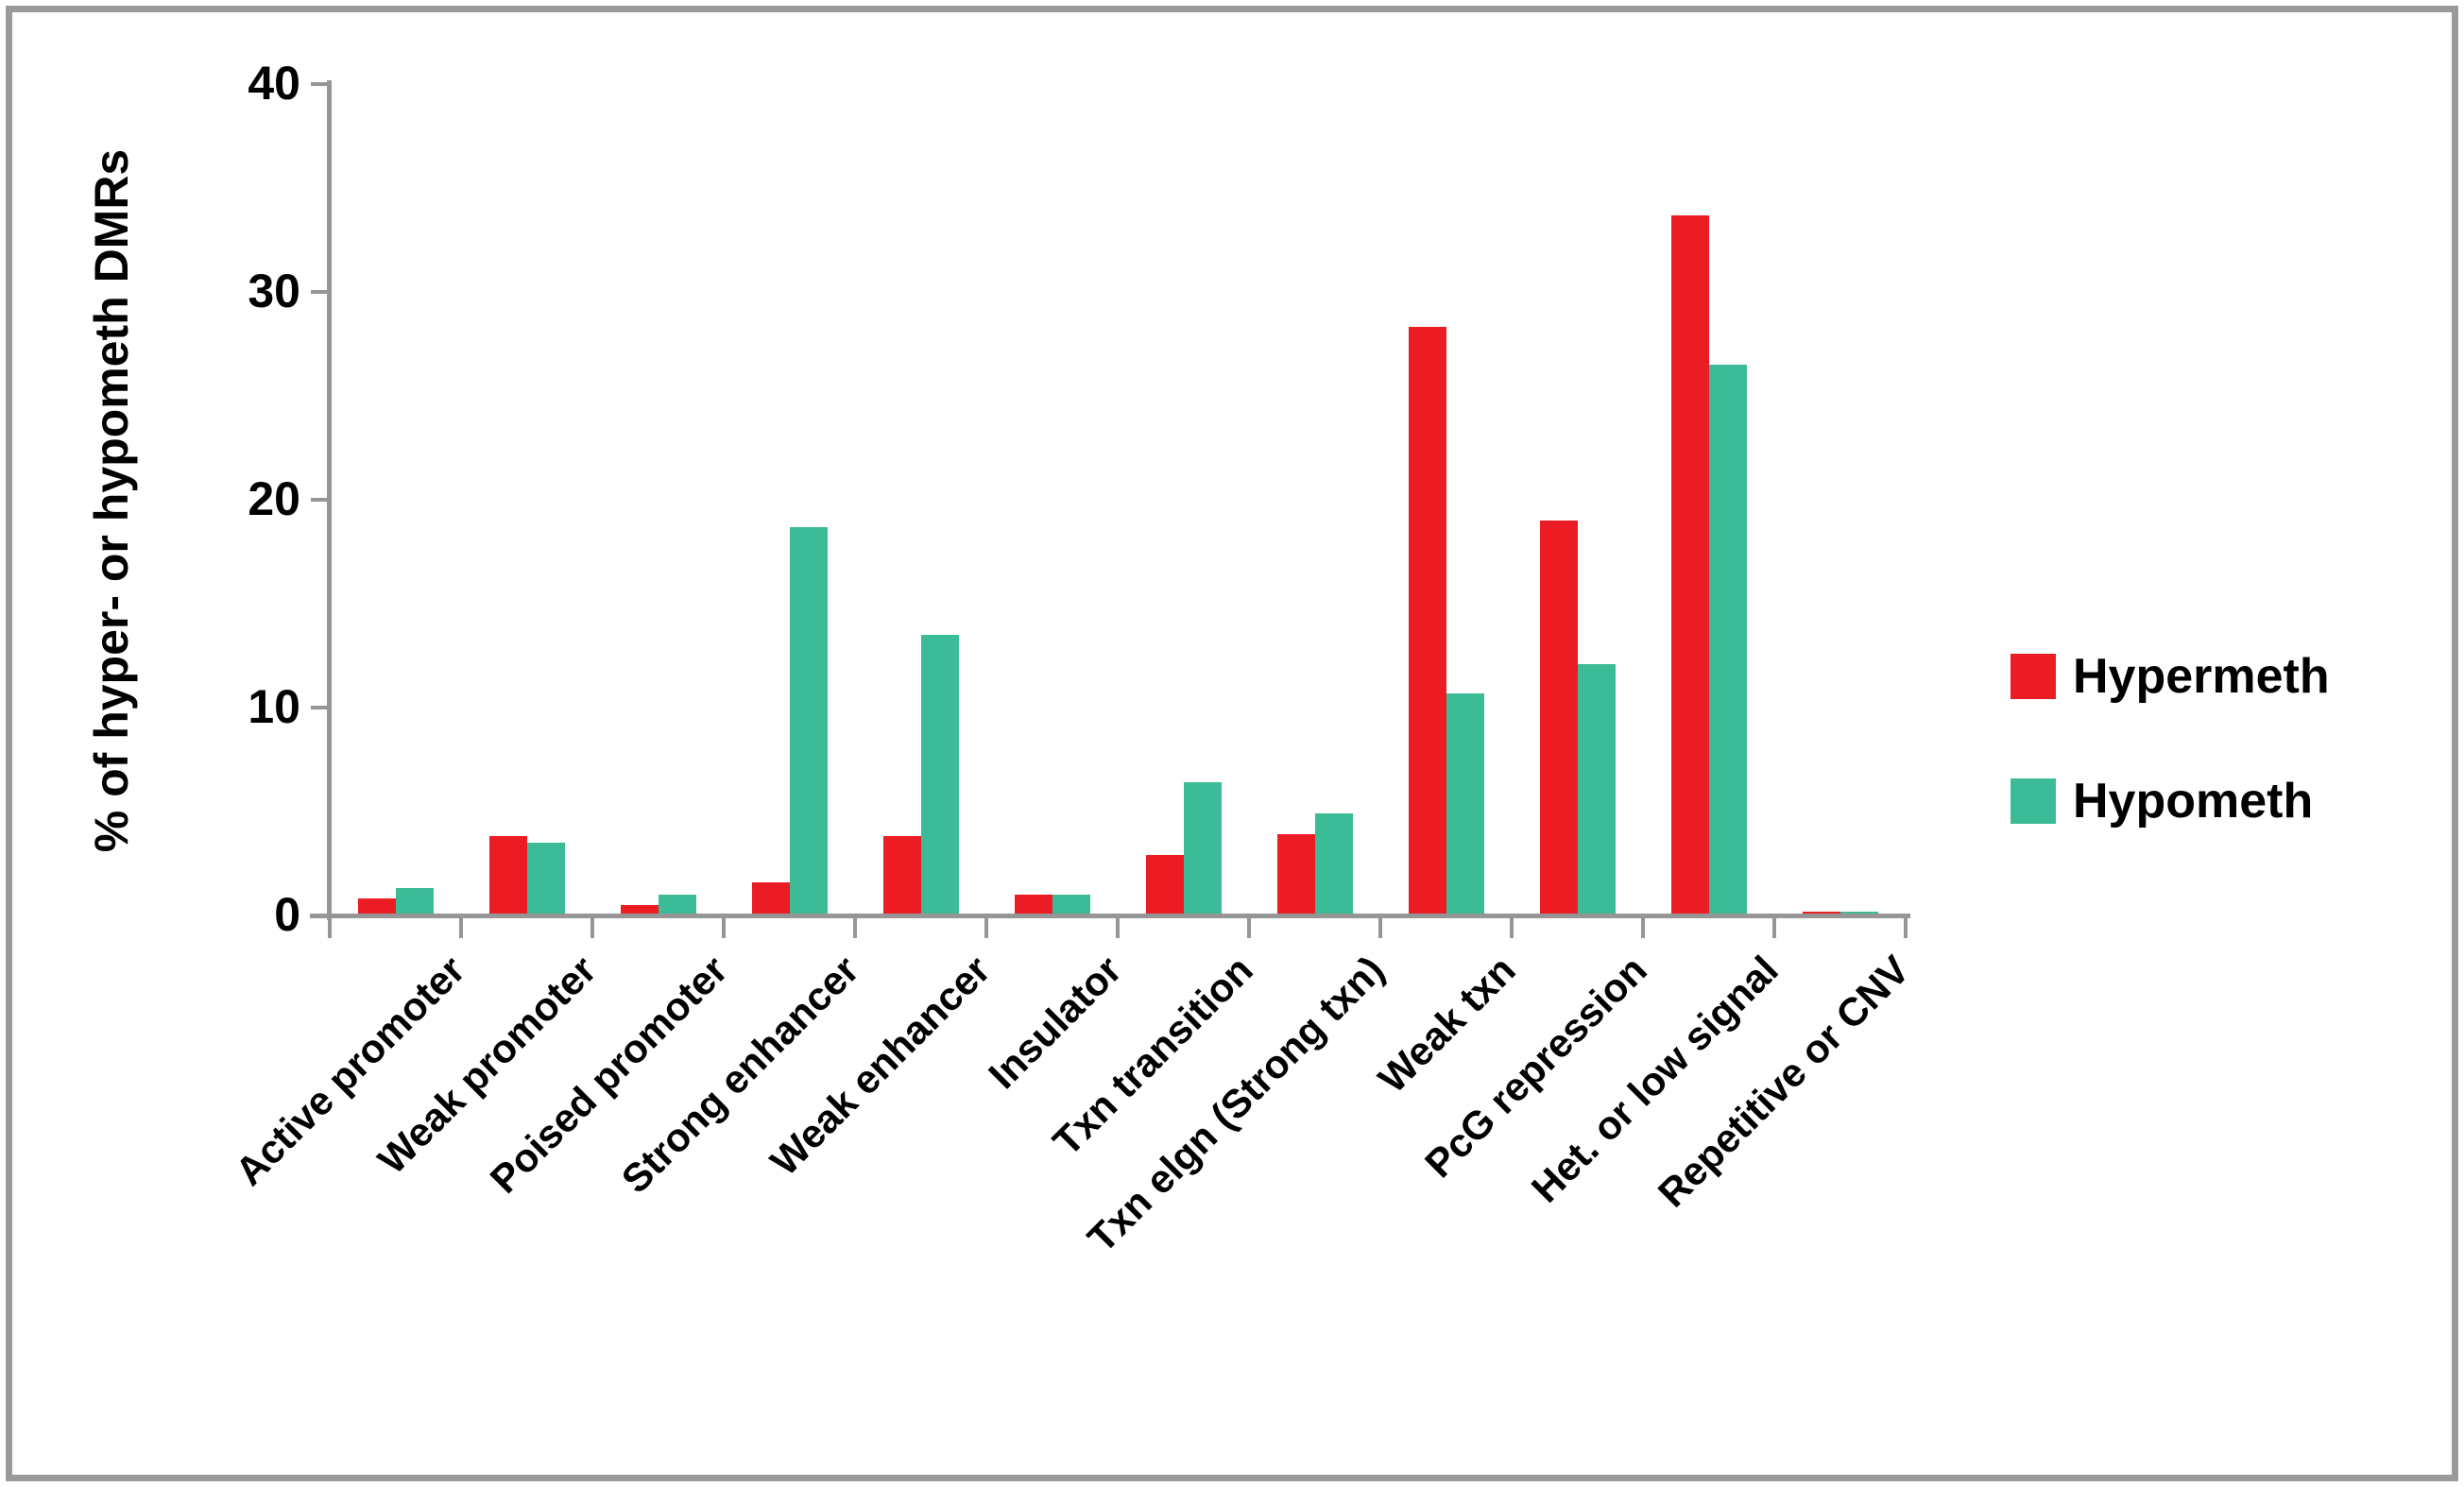 The width and height of the screenshot is (2464, 1487). Describe the element at coordinates (274, 498) in the screenshot. I see `y-tick-label-20: 20` at that location.